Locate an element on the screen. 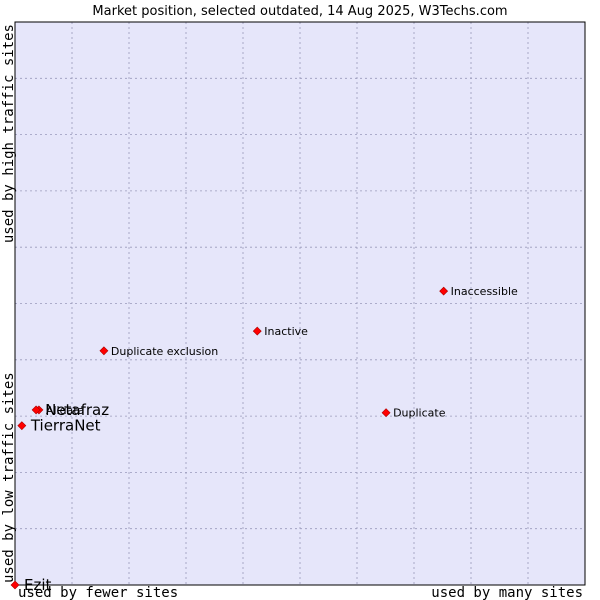 The width and height of the screenshot is (600, 600). point-label: Duplicate exclusion is located at coordinates (164, 351).